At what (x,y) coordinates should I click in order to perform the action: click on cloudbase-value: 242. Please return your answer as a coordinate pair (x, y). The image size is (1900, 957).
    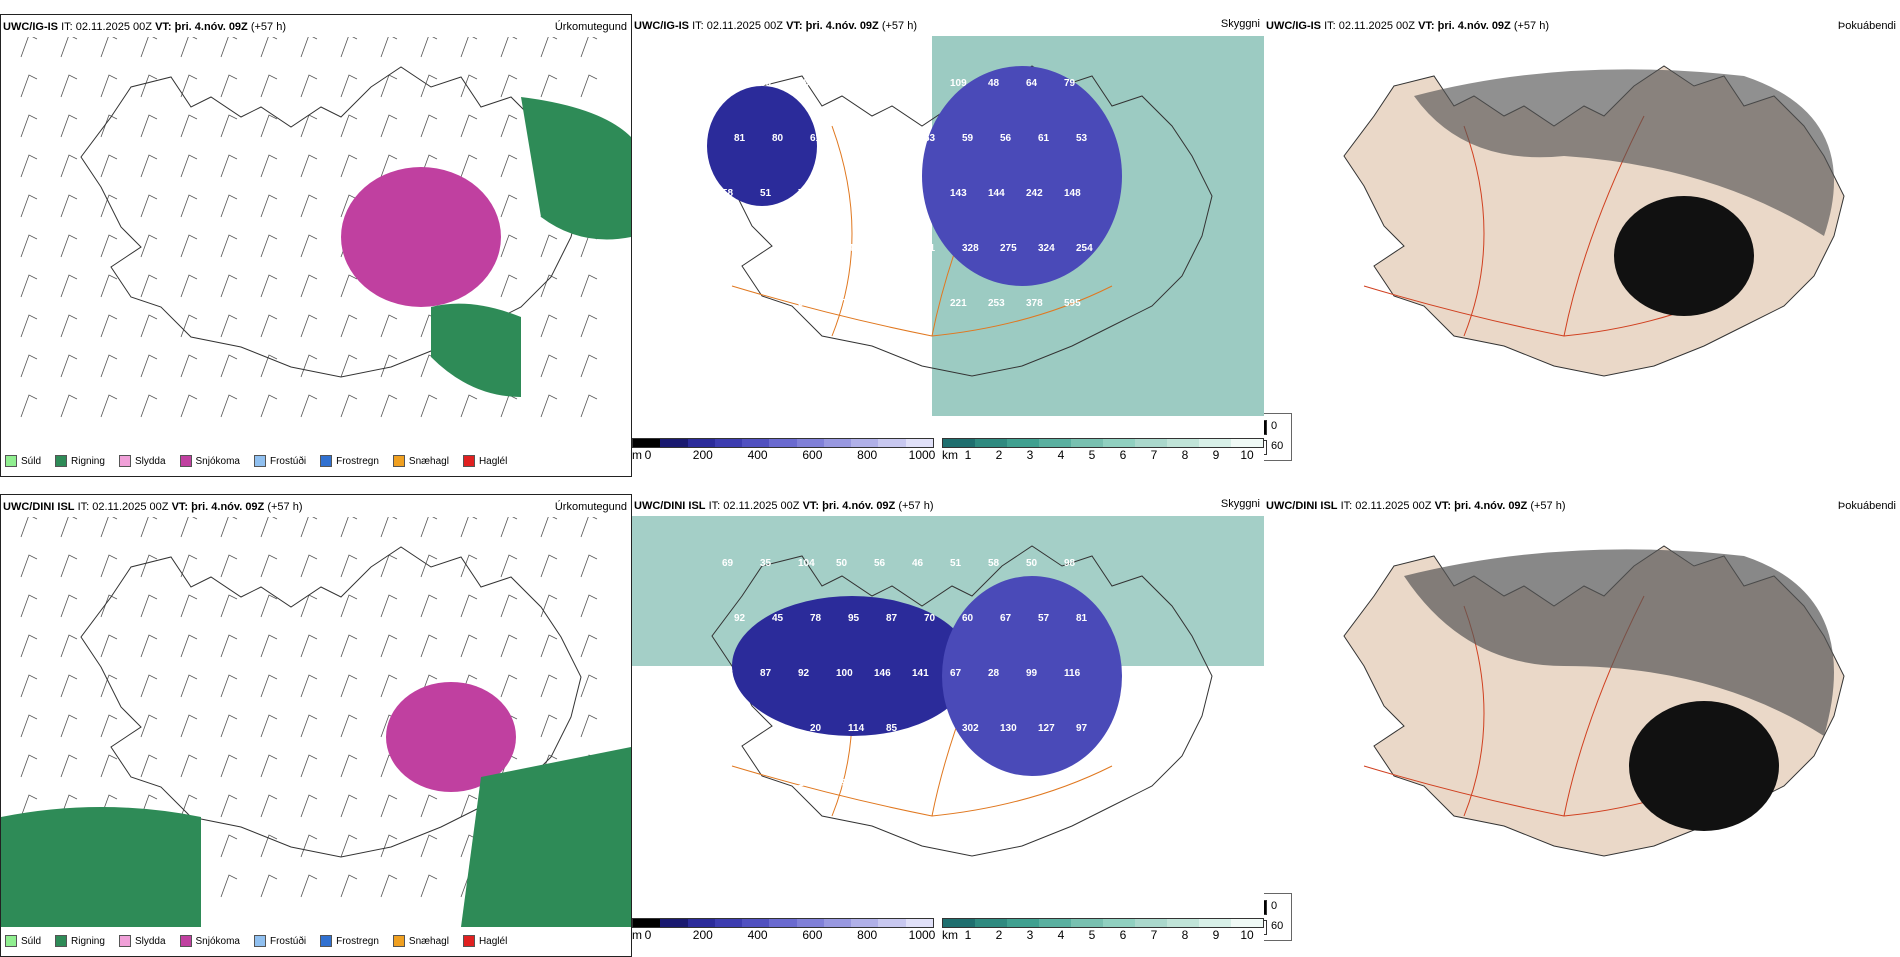
    Looking at the image, I should click on (1034, 193).